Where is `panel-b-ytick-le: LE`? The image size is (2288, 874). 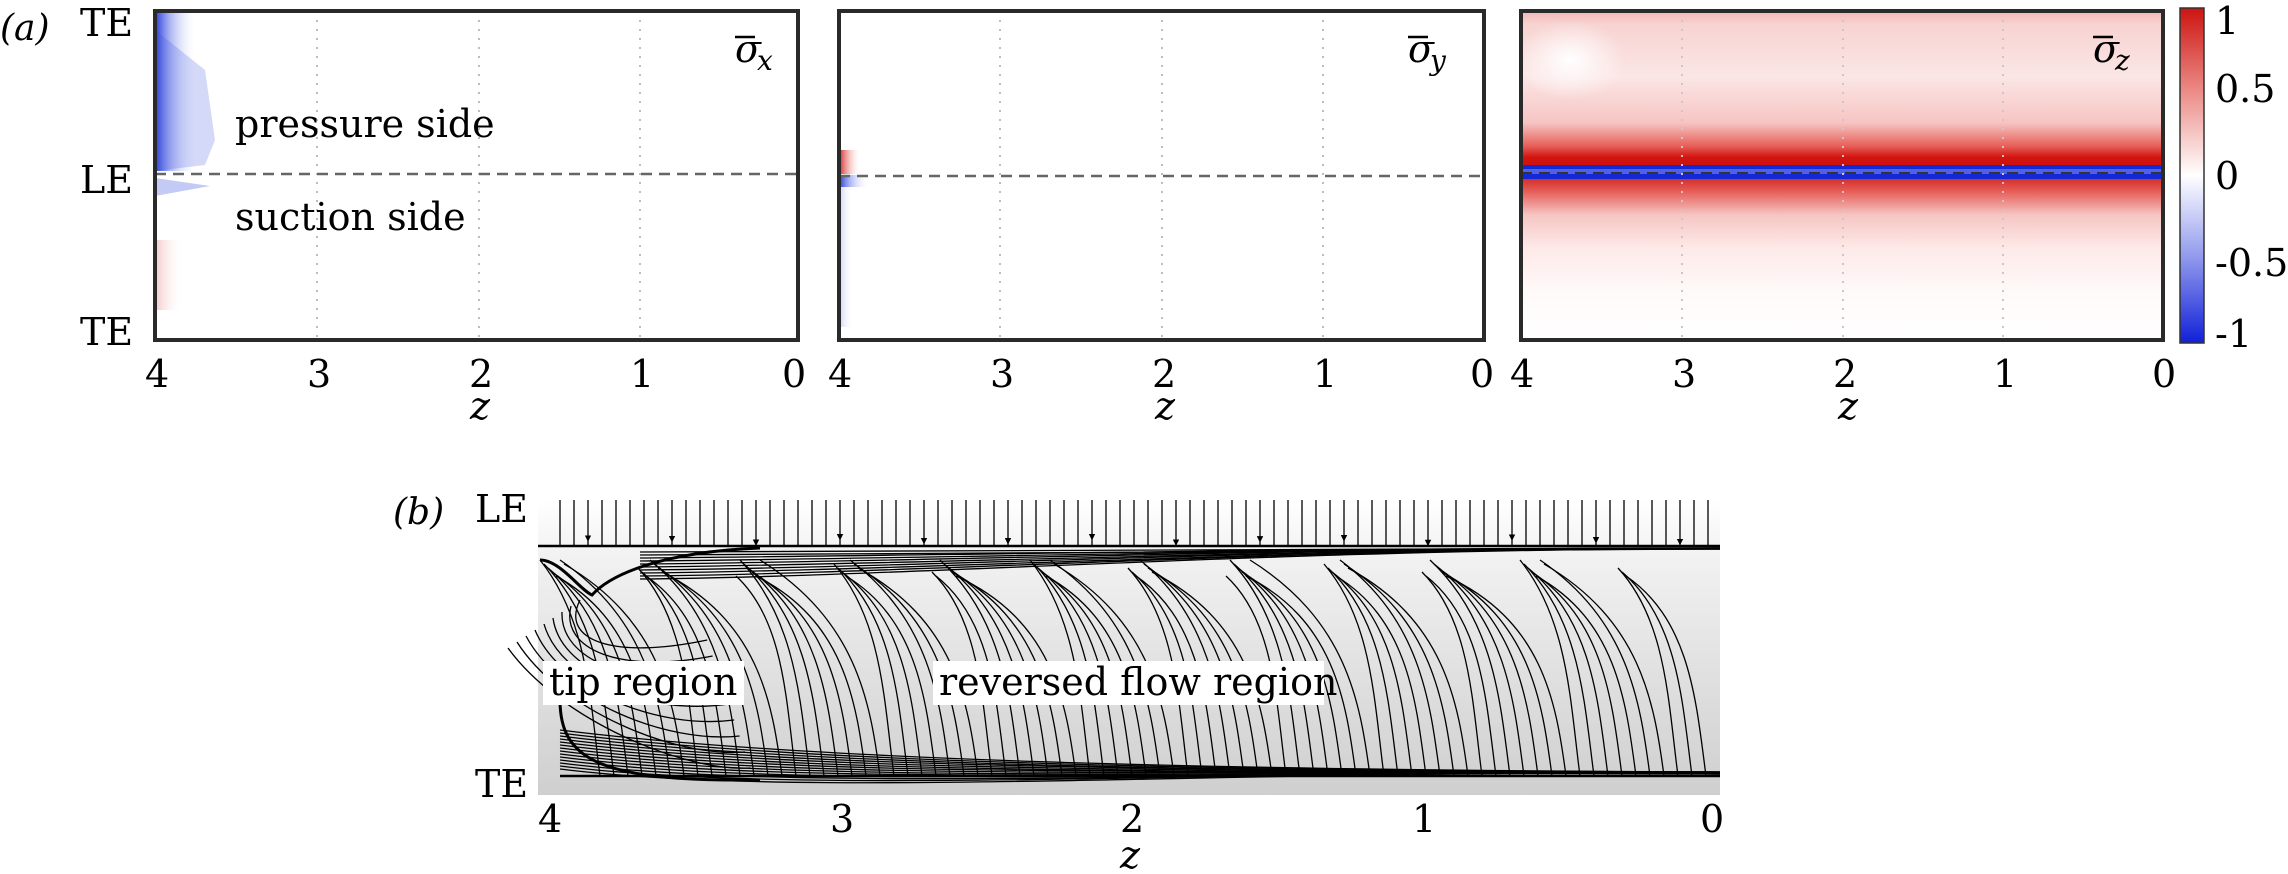 panel-b-ytick-le: LE is located at coordinates (501, 509).